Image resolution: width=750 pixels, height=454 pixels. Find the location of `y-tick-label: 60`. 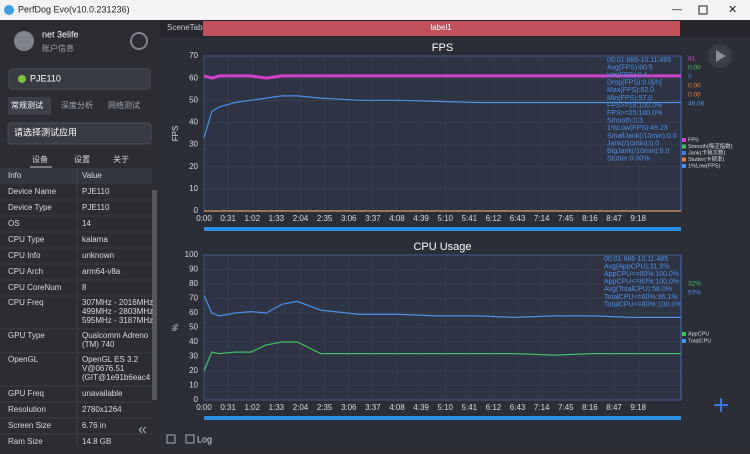

y-tick-label: 60 is located at coordinates (193, 312).